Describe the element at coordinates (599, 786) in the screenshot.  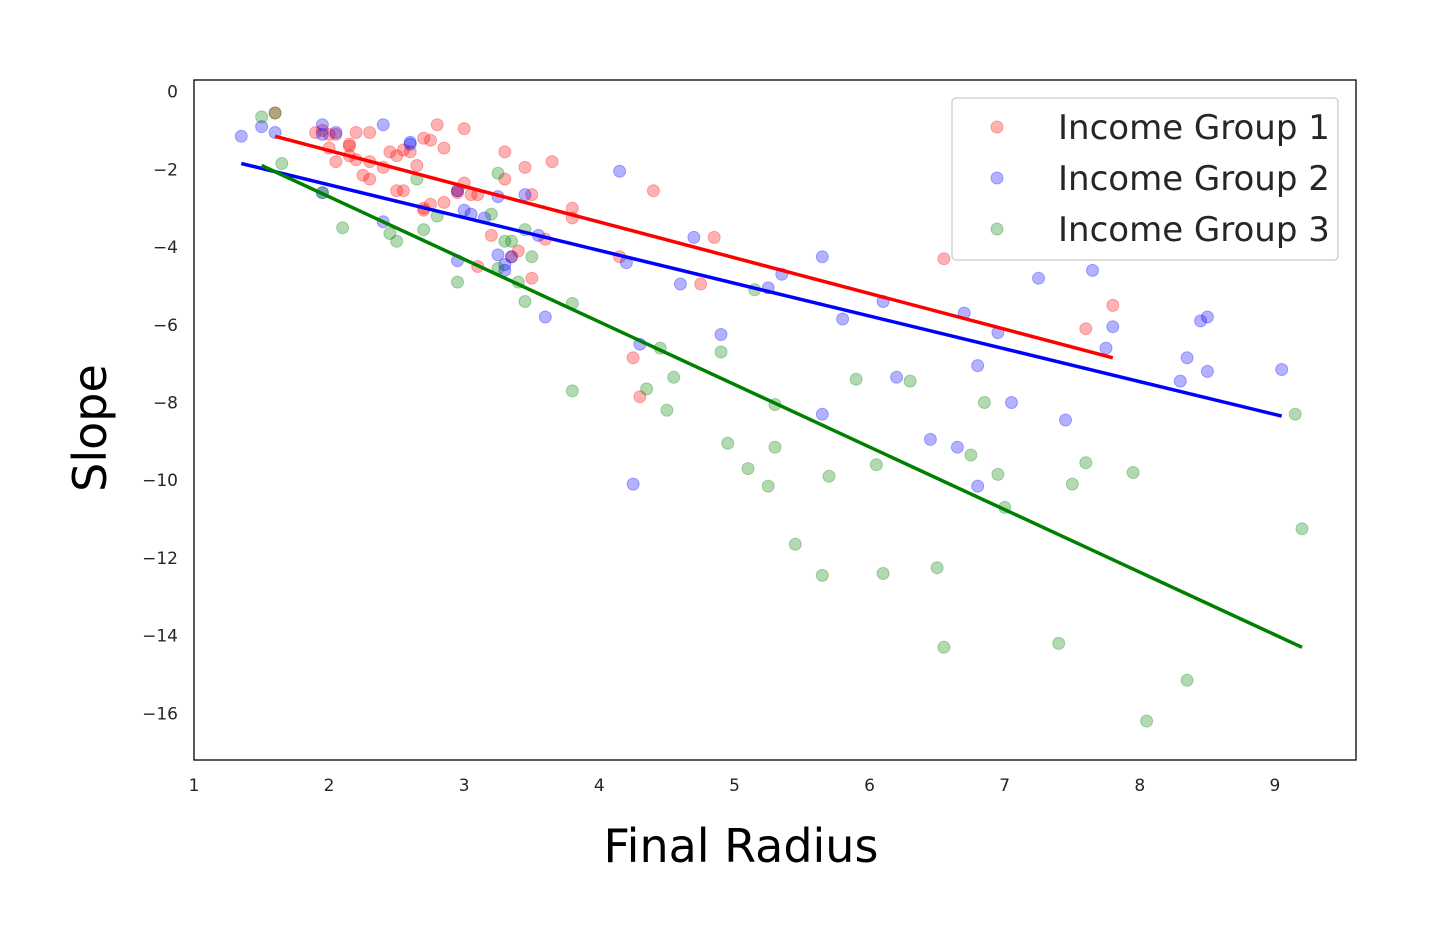
I see `x-tick-label: 4` at that location.